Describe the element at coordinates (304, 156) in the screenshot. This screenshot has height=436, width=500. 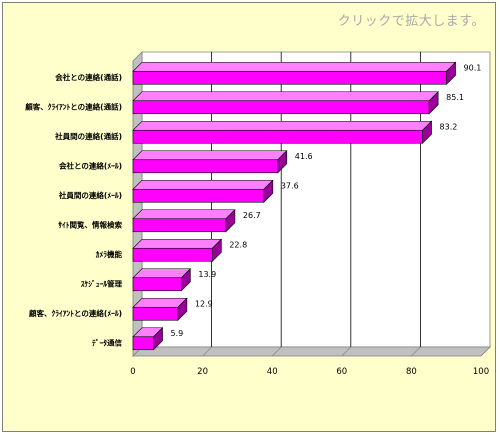
I see `data-label: 41.6` at that location.